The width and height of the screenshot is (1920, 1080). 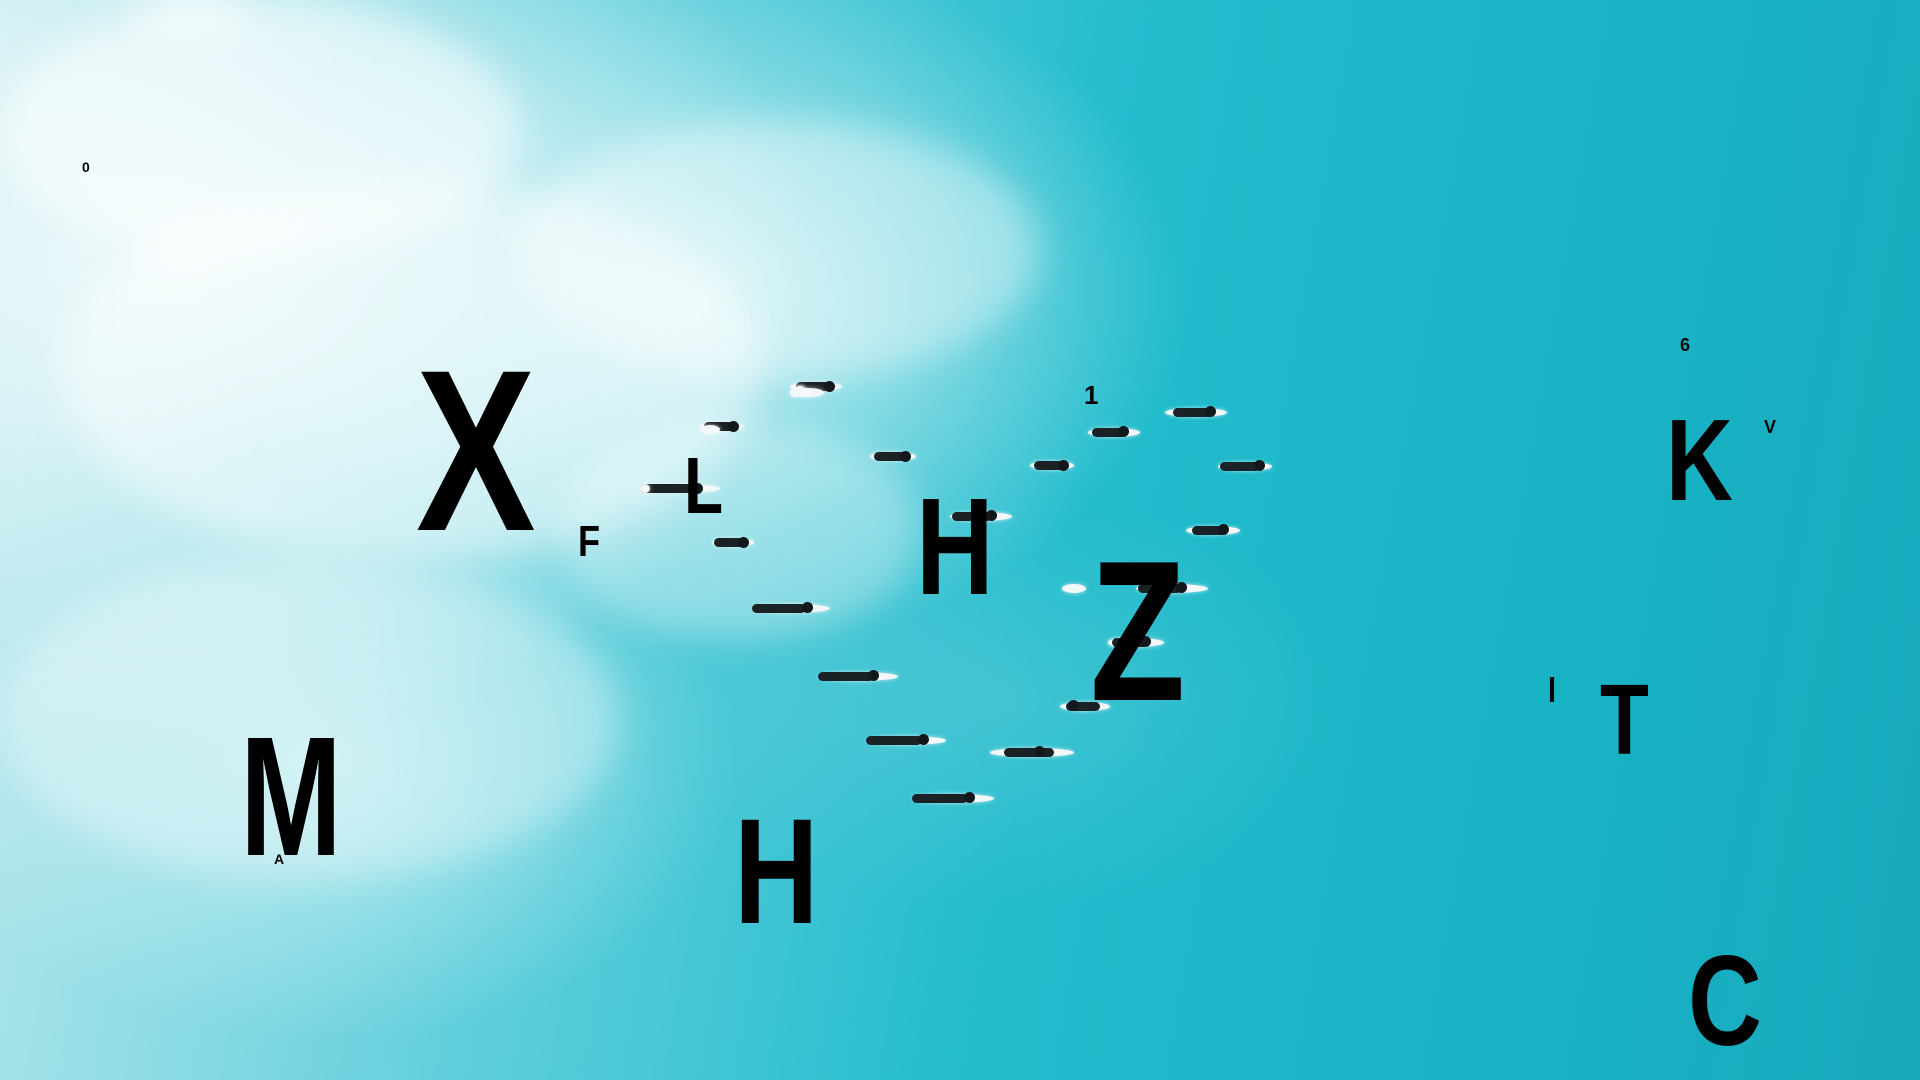 What do you see at coordinates (1552, 689) in the screenshot?
I see `glyph-i: I` at bounding box center [1552, 689].